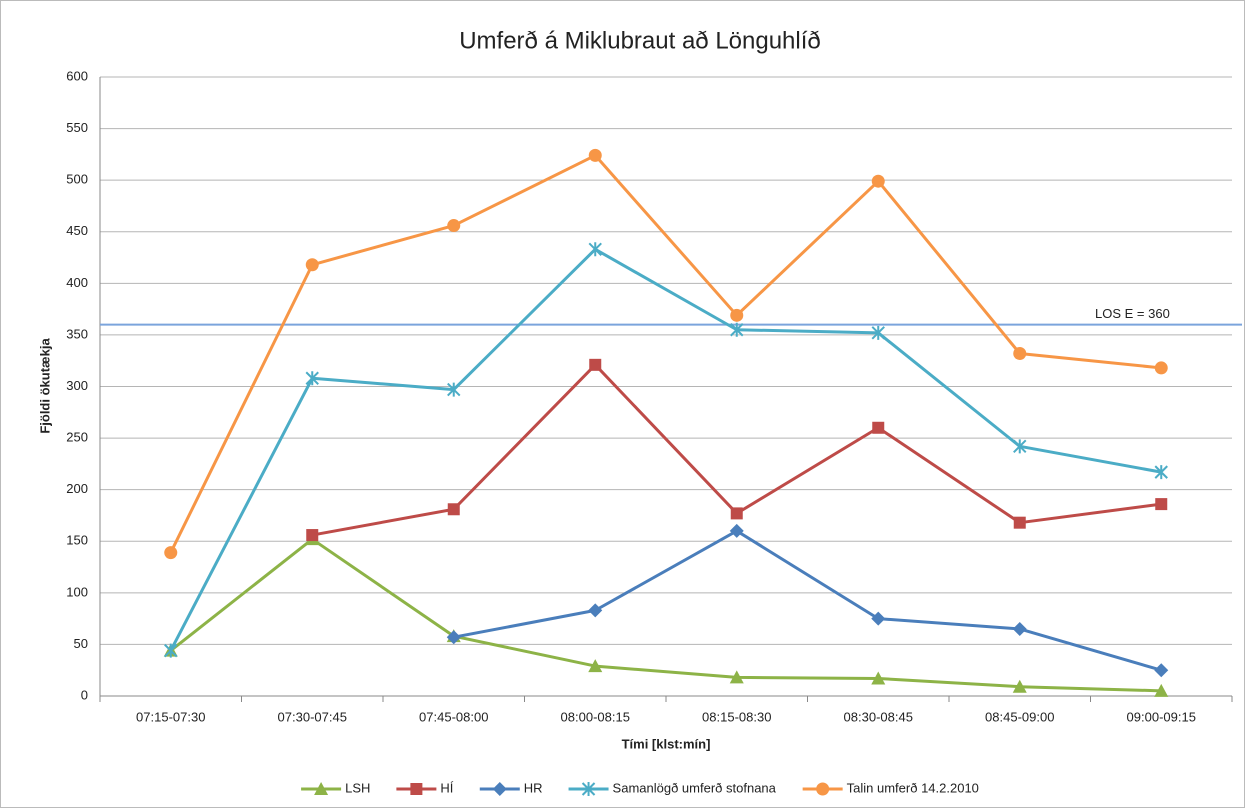 This screenshot has width=1245, height=808. I want to click on legend-item: HÍ, so click(425, 787).